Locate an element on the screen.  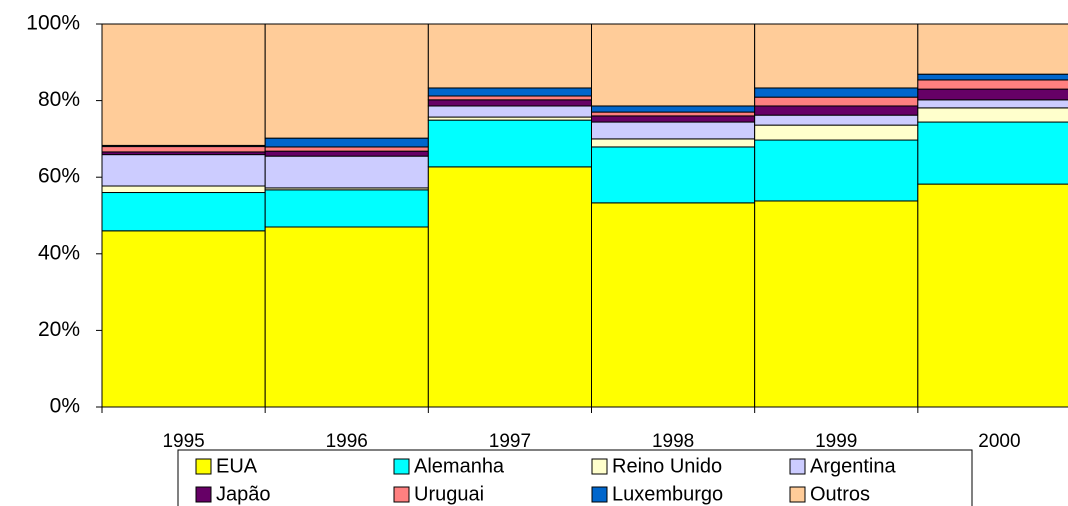
legend-label: EUA is located at coordinates (237, 466).